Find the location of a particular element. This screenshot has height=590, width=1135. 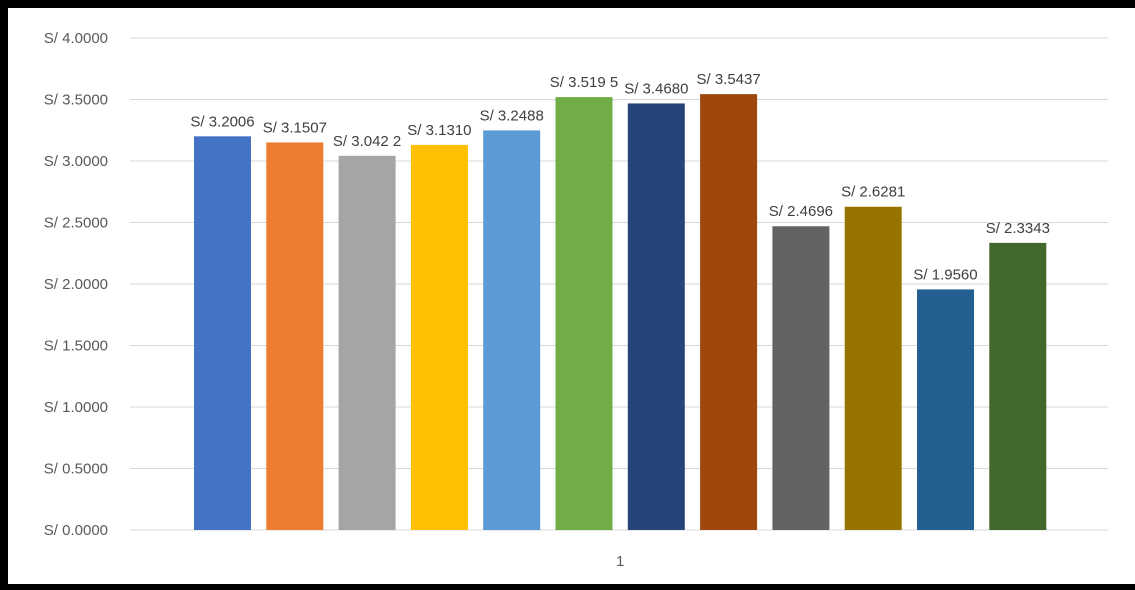

data-label: S/ 3.1310 is located at coordinates (439, 130).